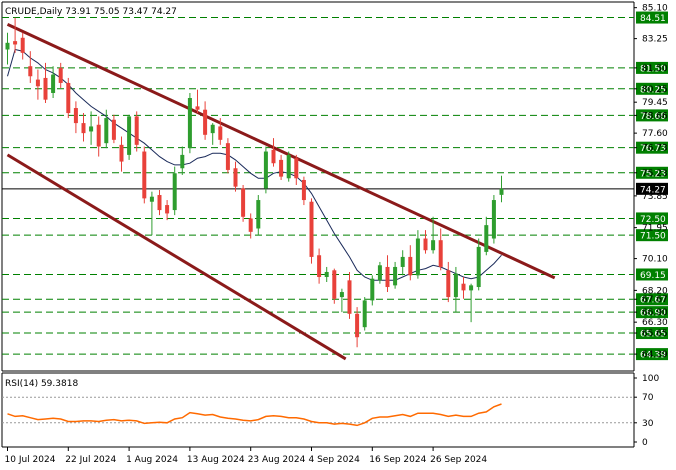  What do you see at coordinates (653, 190) in the screenshot?
I see `current-price-label: 74.27` at bounding box center [653, 190].